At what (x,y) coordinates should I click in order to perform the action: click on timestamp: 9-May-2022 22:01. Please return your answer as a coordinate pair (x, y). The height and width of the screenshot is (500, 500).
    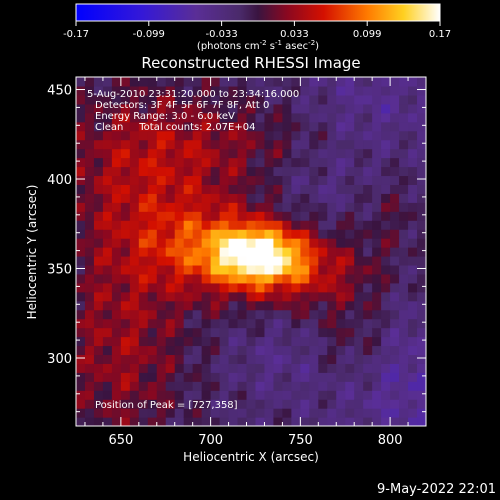
    Looking at the image, I should click on (436, 489).